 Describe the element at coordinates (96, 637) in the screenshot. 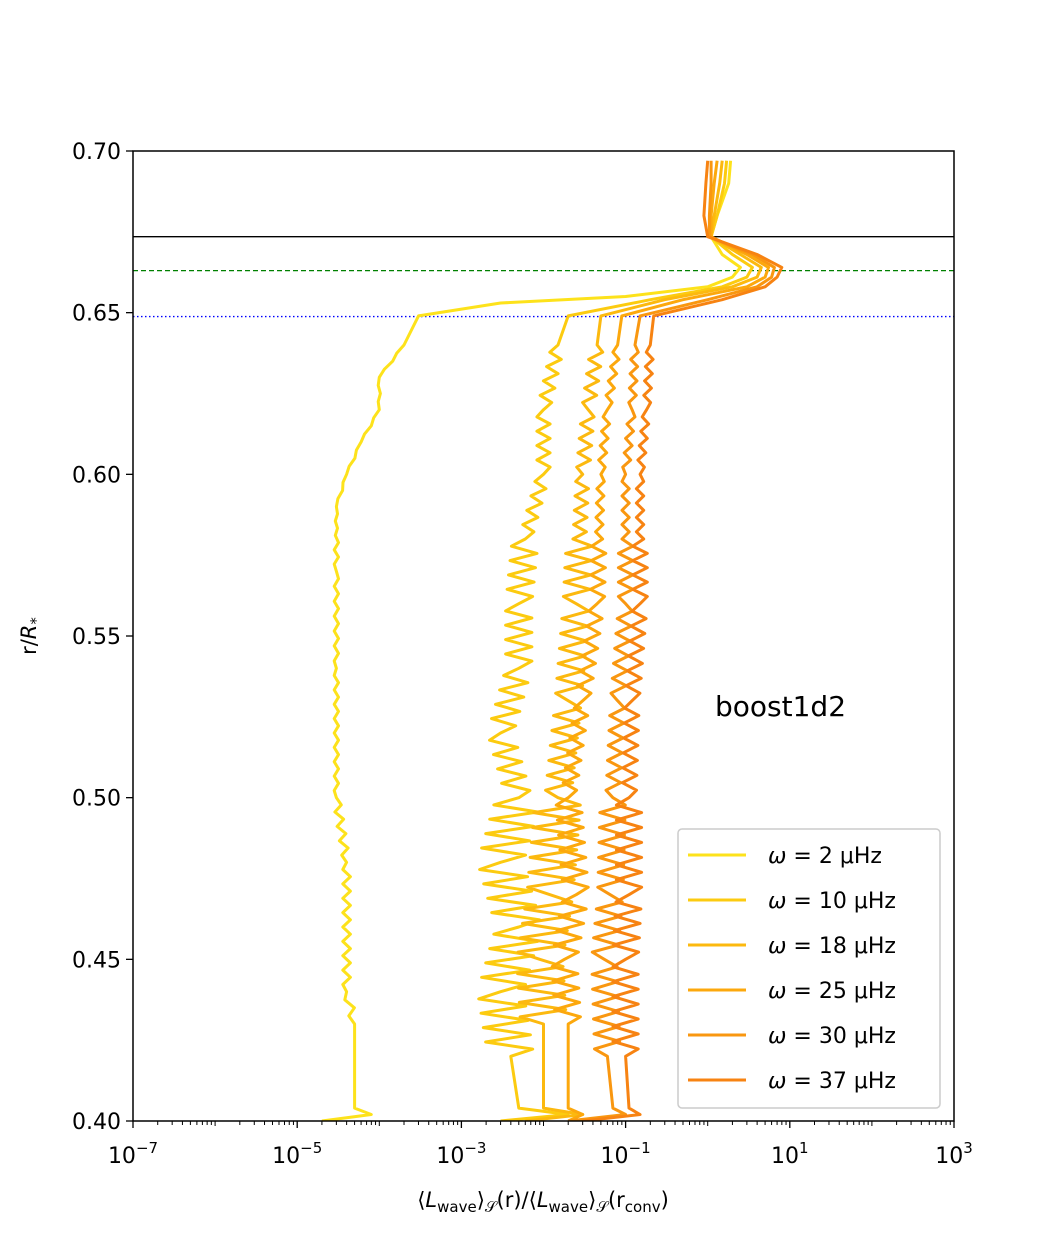

I see `y-tick-label-4: 0.55` at that location.